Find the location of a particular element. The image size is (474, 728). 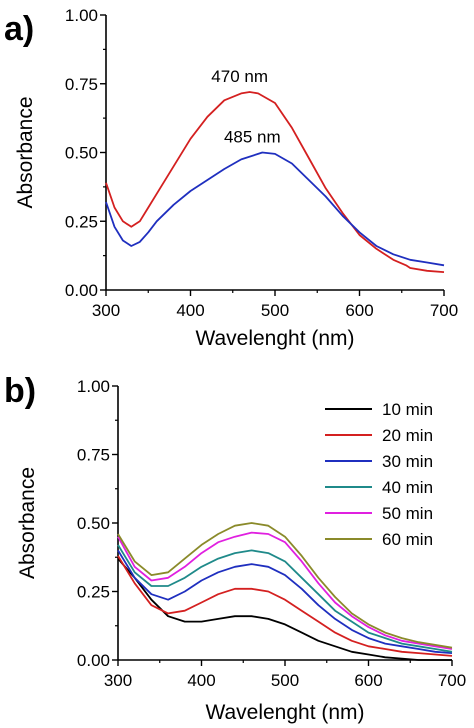

panel-label: b) is located at coordinates (20, 391).